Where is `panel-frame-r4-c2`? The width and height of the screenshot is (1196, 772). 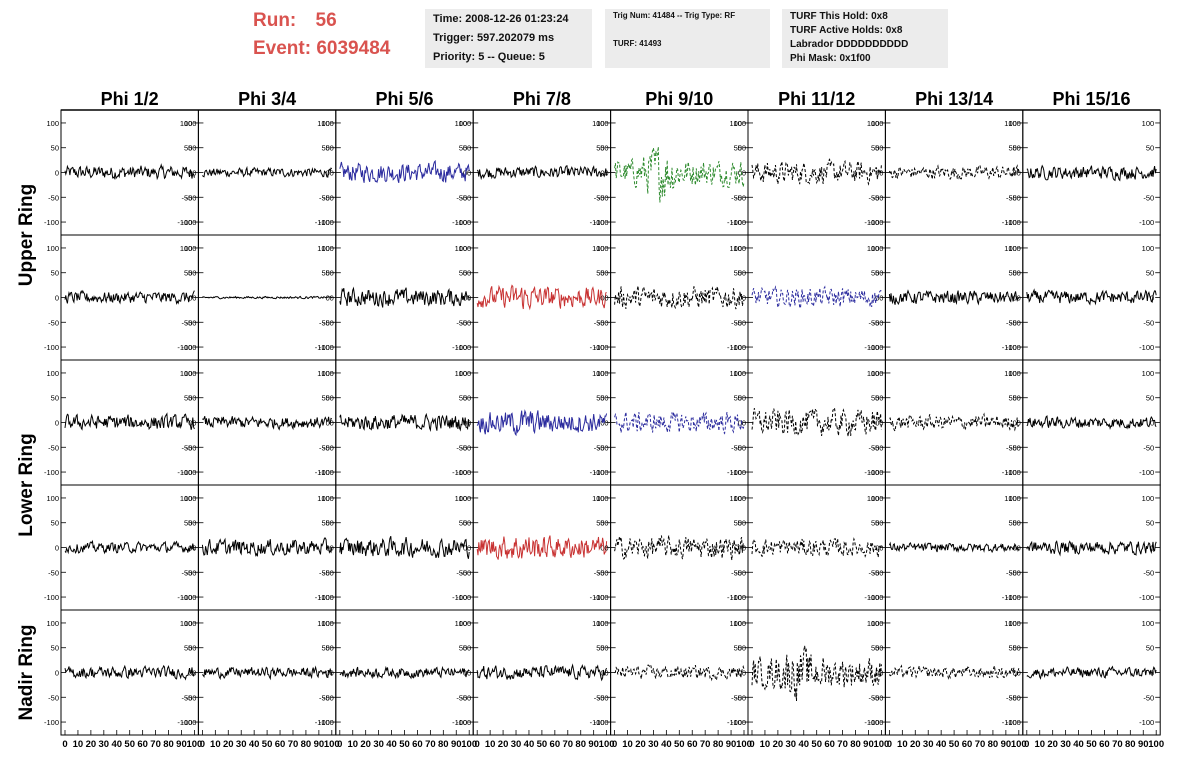 panel-frame-r4-c2 is located at coordinates (267, 547).